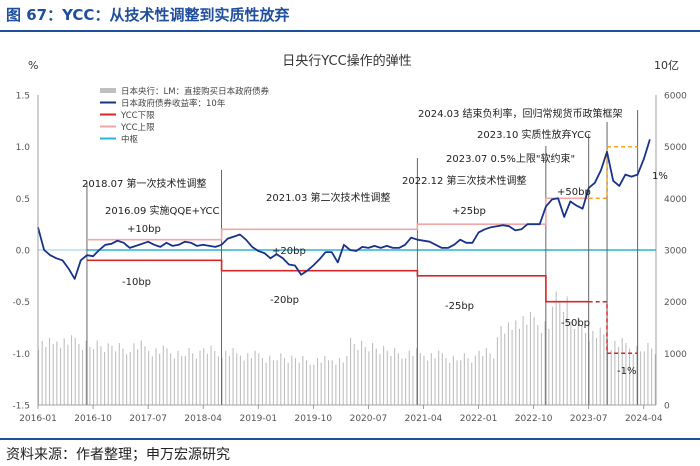 Image resolution: width=700 pixels, height=466 pixels. What do you see at coordinates (675, 97) in the screenshot?
I see `right-tick-label: 6000` at bounding box center [675, 97].